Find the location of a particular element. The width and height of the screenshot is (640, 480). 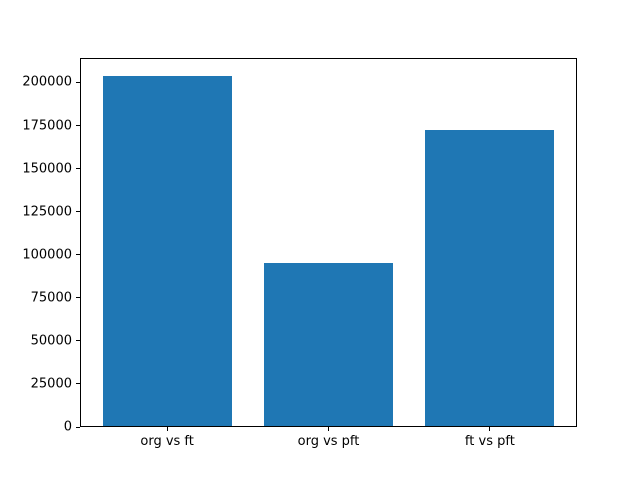

y-axis-tick-label: 75000 is located at coordinates (51, 298).